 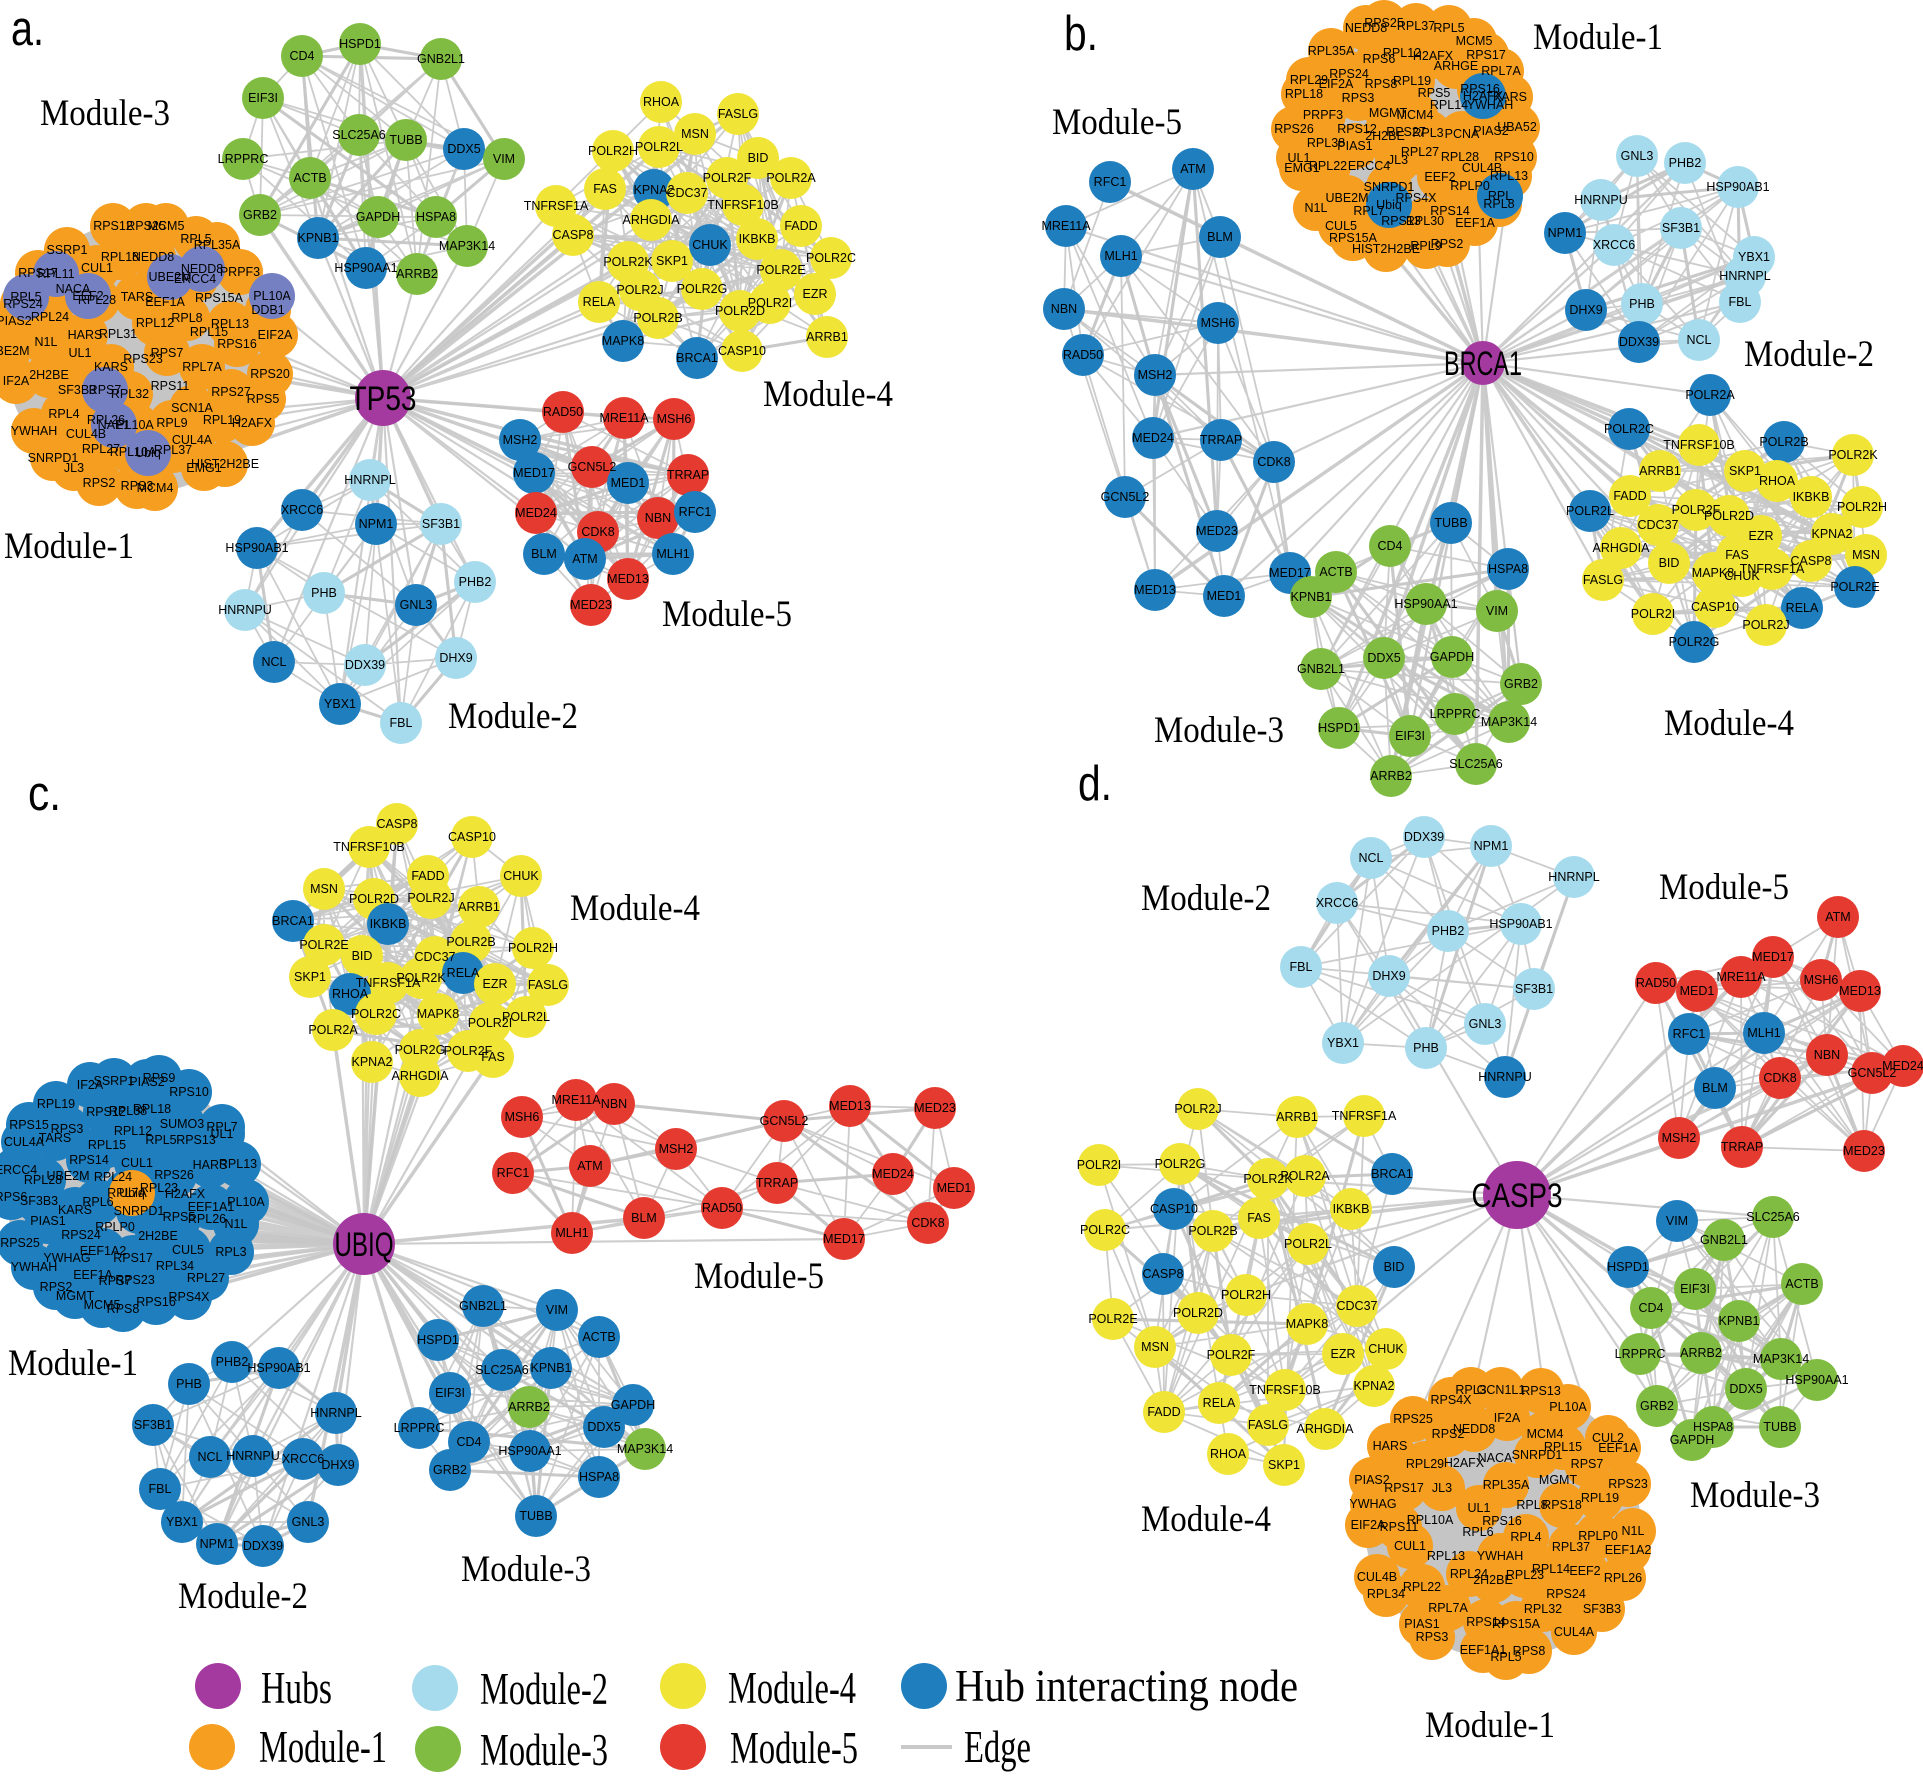 I want to click on svg-text: RPS17, so click(x=133, y=1258).